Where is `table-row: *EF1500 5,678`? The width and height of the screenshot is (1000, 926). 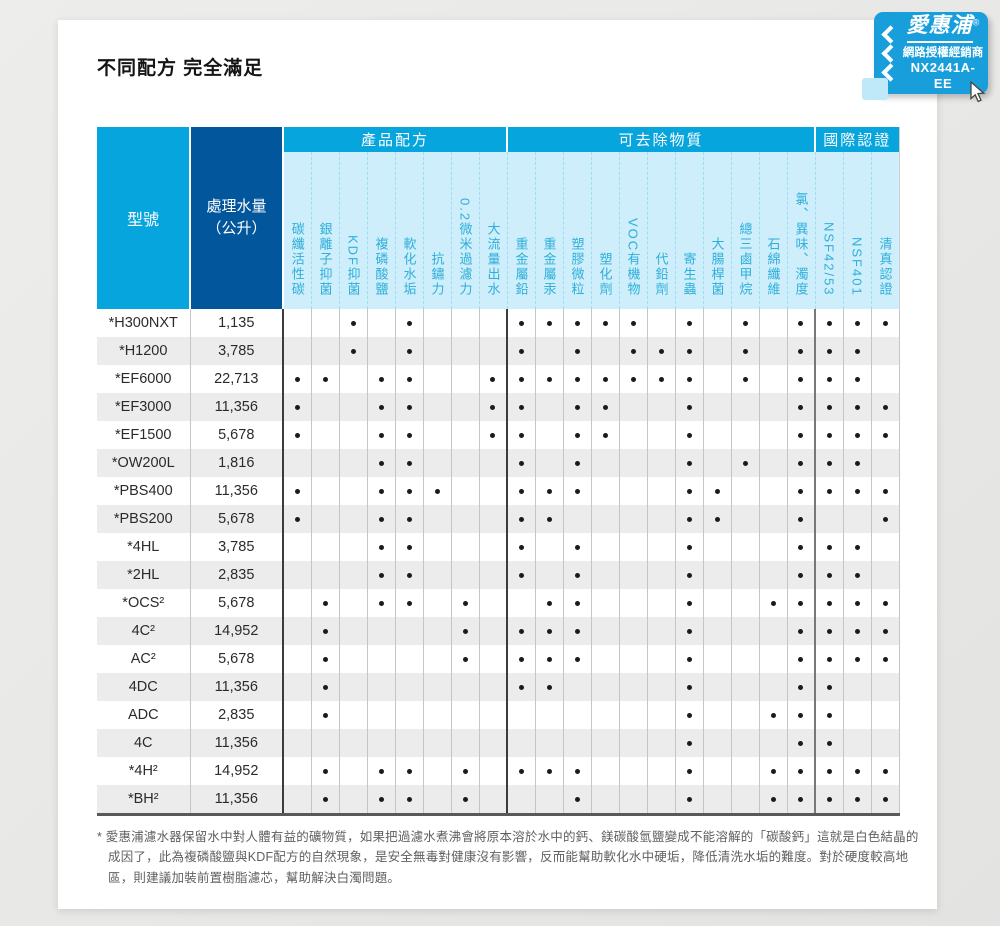 table-row: *EF1500 5,678 is located at coordinates (498, 435).